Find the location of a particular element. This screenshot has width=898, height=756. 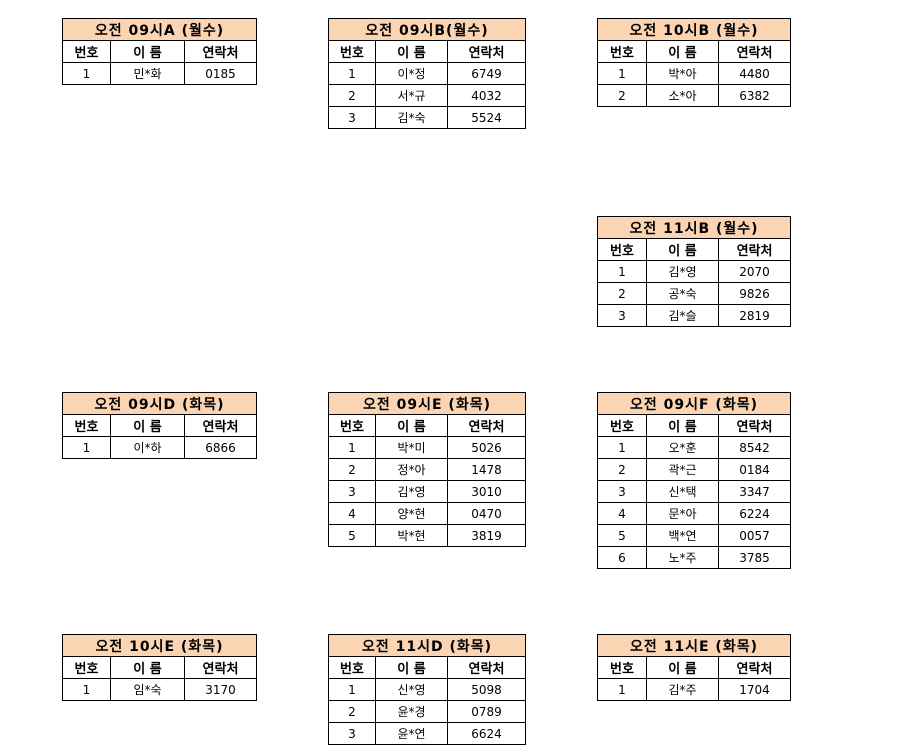

cell: 신*영 is located at coordinates (411, 689).